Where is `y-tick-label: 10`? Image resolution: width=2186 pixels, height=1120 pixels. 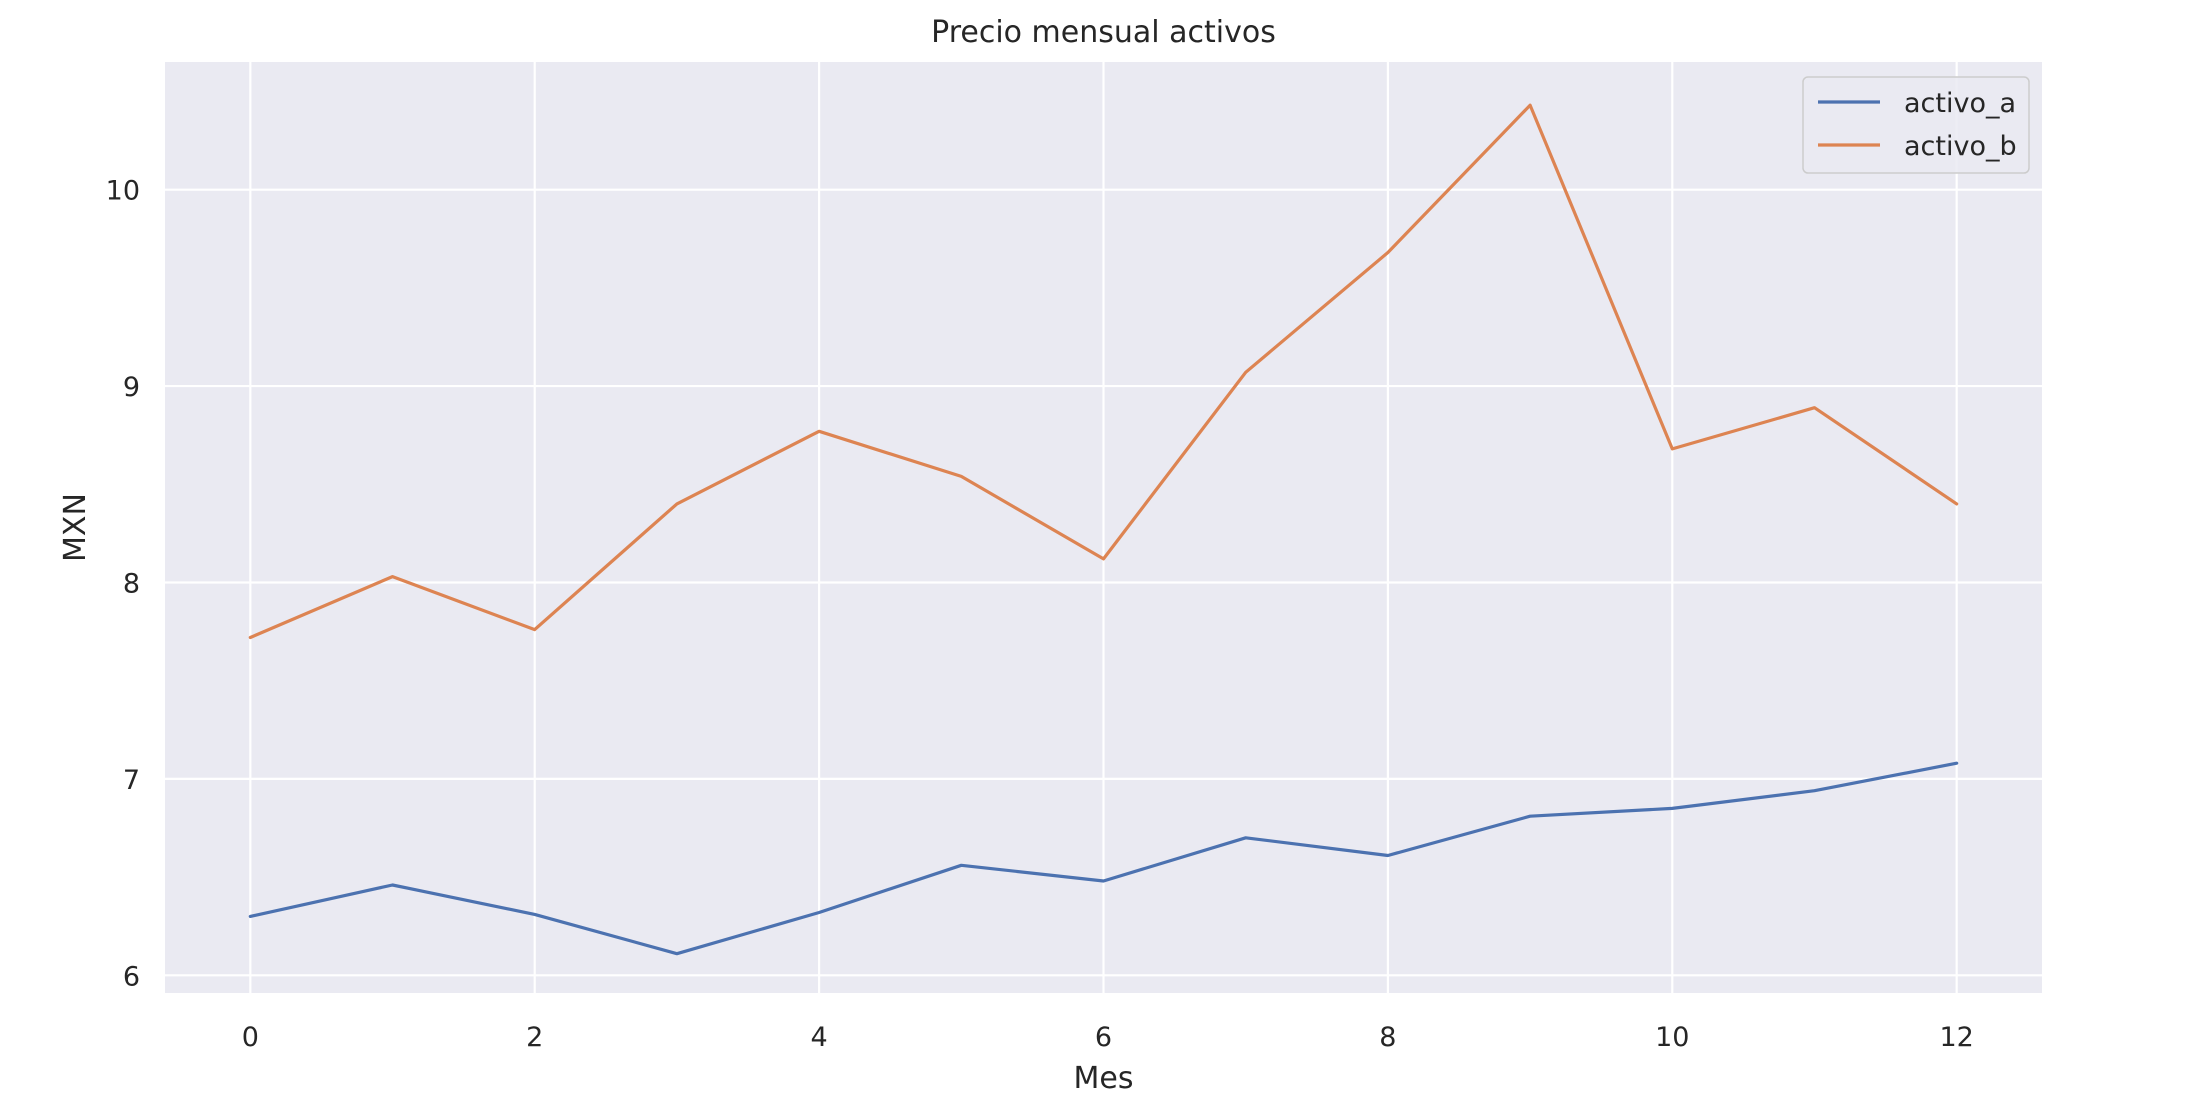
y-tick-label: 10 is located at coordinates (123, 191).